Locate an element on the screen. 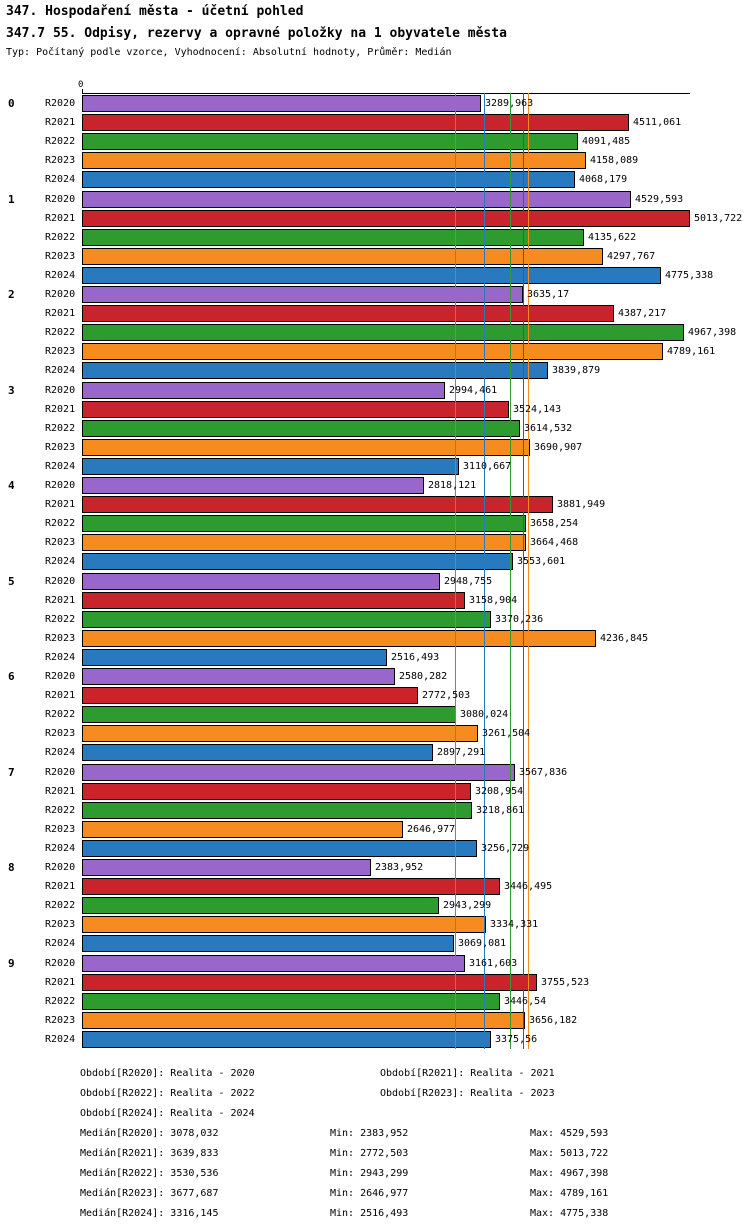 This screenshot has height=1232, width=750. bar-value-label: 2772,503 is located at coordinates (446, 695).